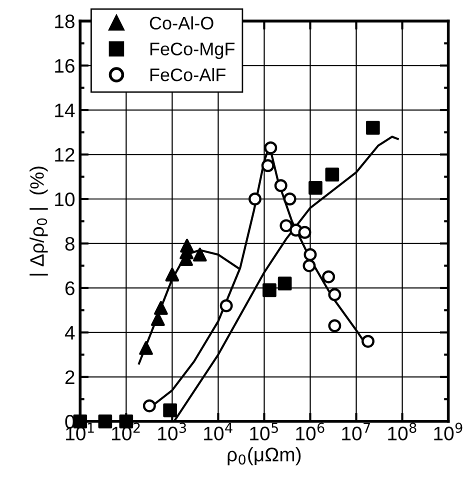 The height and width of the screenshot is (490, 466). What do you see at coordinates (188, 75) in the screenshot?
I see `legend-label: FeCo-AlF` at bounding box center [188, 75].